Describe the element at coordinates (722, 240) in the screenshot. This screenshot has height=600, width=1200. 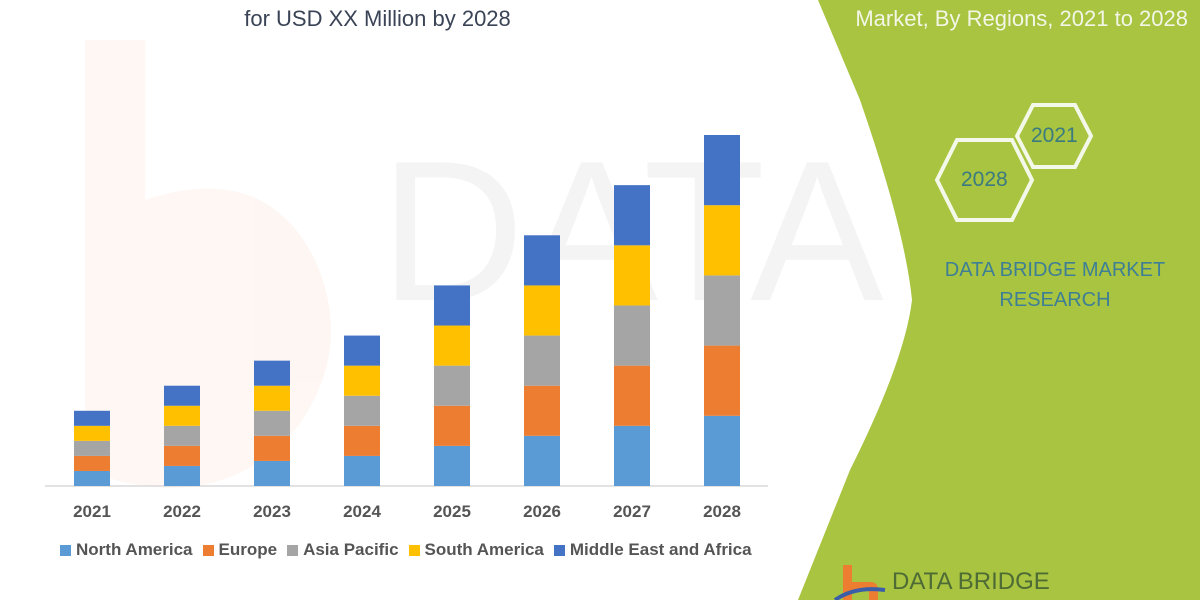
I see `bar-2028-south-america` at that location.